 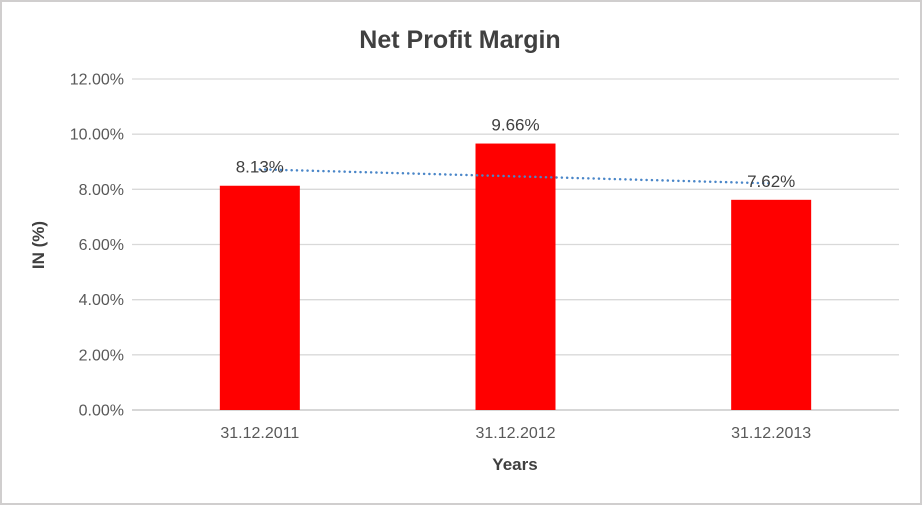 What do you see at coordinates (101, 300) in the screenshot?
I see `y-tick-label: 4.00%` at bounding box center [101, 300].